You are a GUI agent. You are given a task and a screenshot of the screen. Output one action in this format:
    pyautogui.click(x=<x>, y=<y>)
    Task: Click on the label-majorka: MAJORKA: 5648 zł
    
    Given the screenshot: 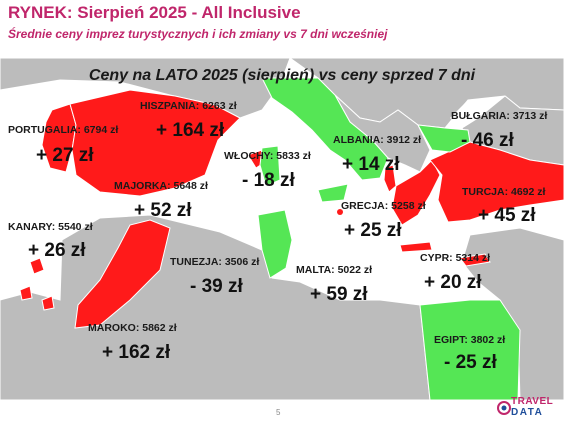 What is the action you would take?
    pyautogui.click(x=161, y=186)
    